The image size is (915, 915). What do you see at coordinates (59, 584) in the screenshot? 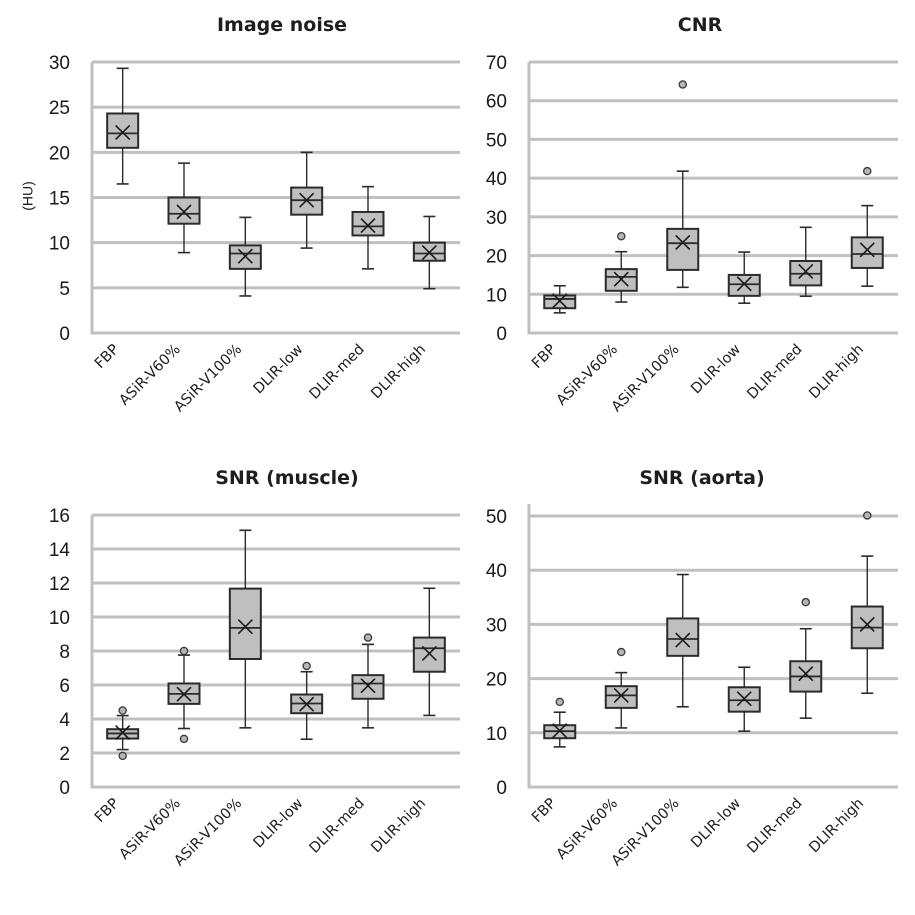
I see `y-tick-label: 12` at bounding box center [59, 584].